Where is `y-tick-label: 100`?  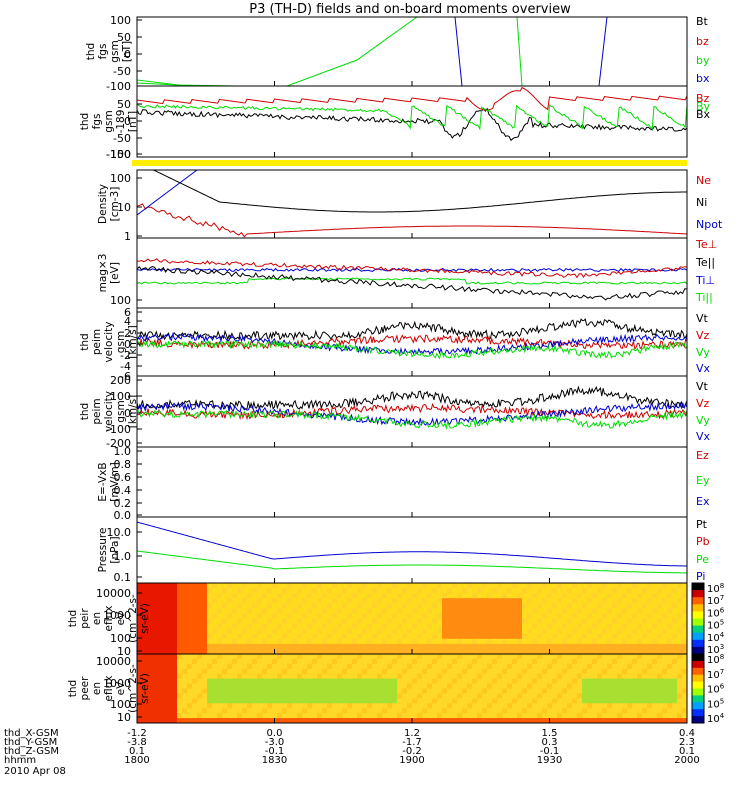
y-tick-label: 100 is located at coordinates (120, 396).